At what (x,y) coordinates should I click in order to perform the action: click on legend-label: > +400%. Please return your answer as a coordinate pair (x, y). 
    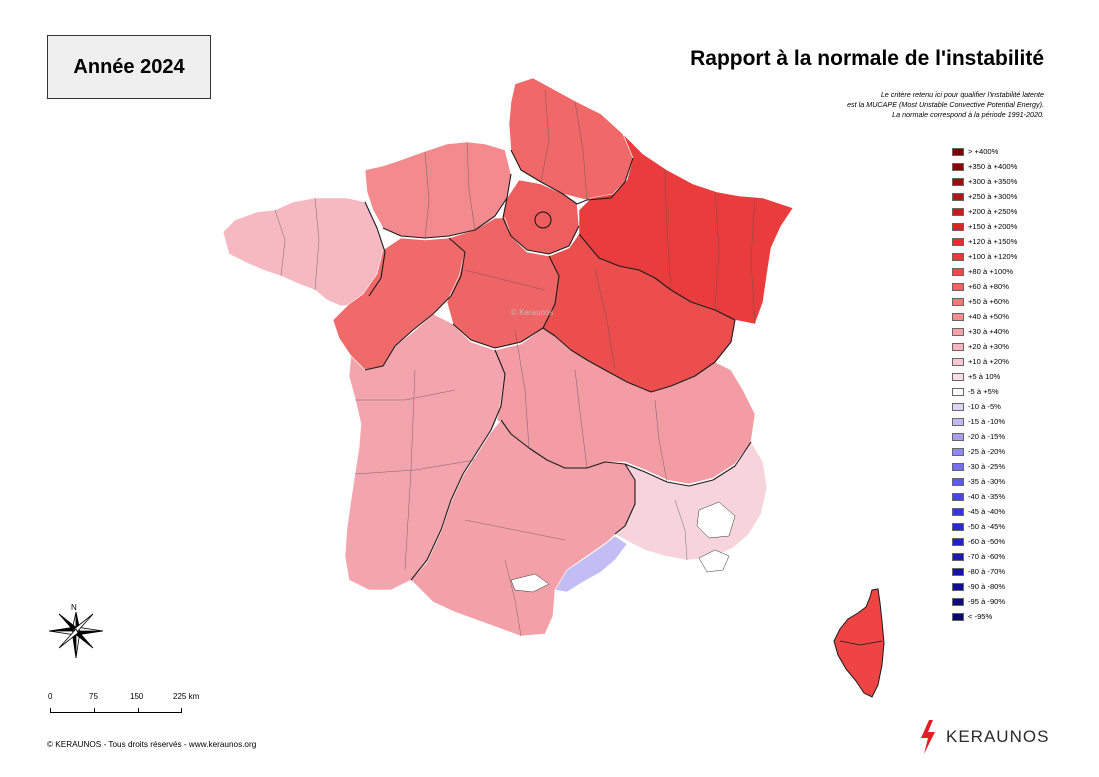
    Looking at the image, I should click on (983, 151).